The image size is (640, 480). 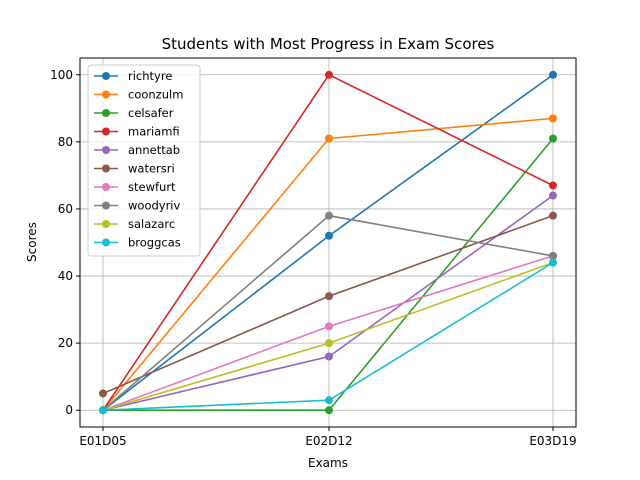 I want to click on y-tick-label: 80, so click(x=65, y=142).